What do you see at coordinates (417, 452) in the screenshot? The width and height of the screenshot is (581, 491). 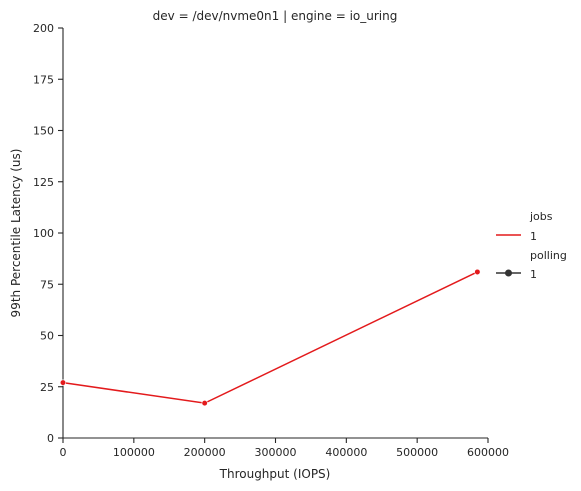 I see `x-tick-label: 500000` at bounding box center [417, 452].